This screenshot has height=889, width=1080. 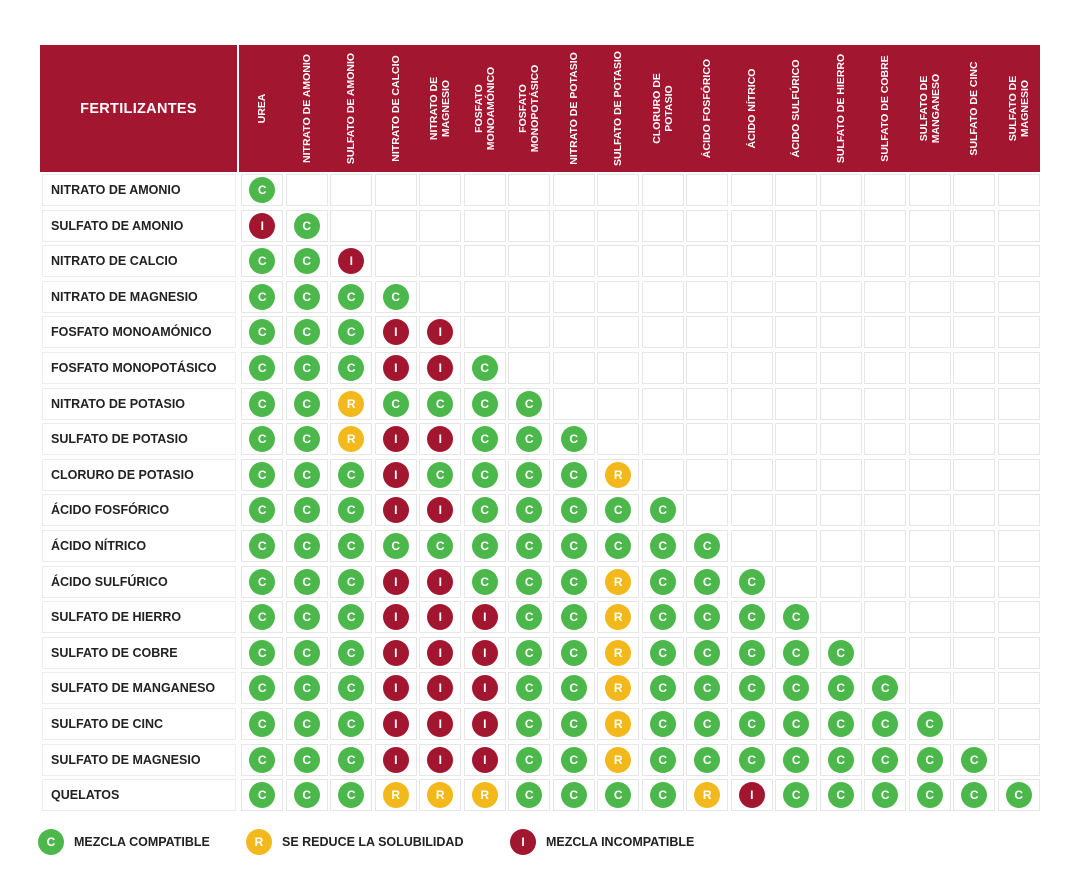 I want to click on legend-badge-c: C, so click(x=51, y=842).